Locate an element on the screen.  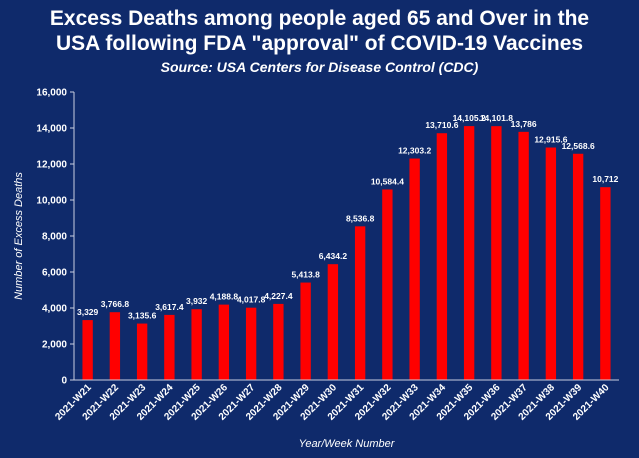
y-axis-title: Number of Excess Deaths is located at coordinates (19, 236).